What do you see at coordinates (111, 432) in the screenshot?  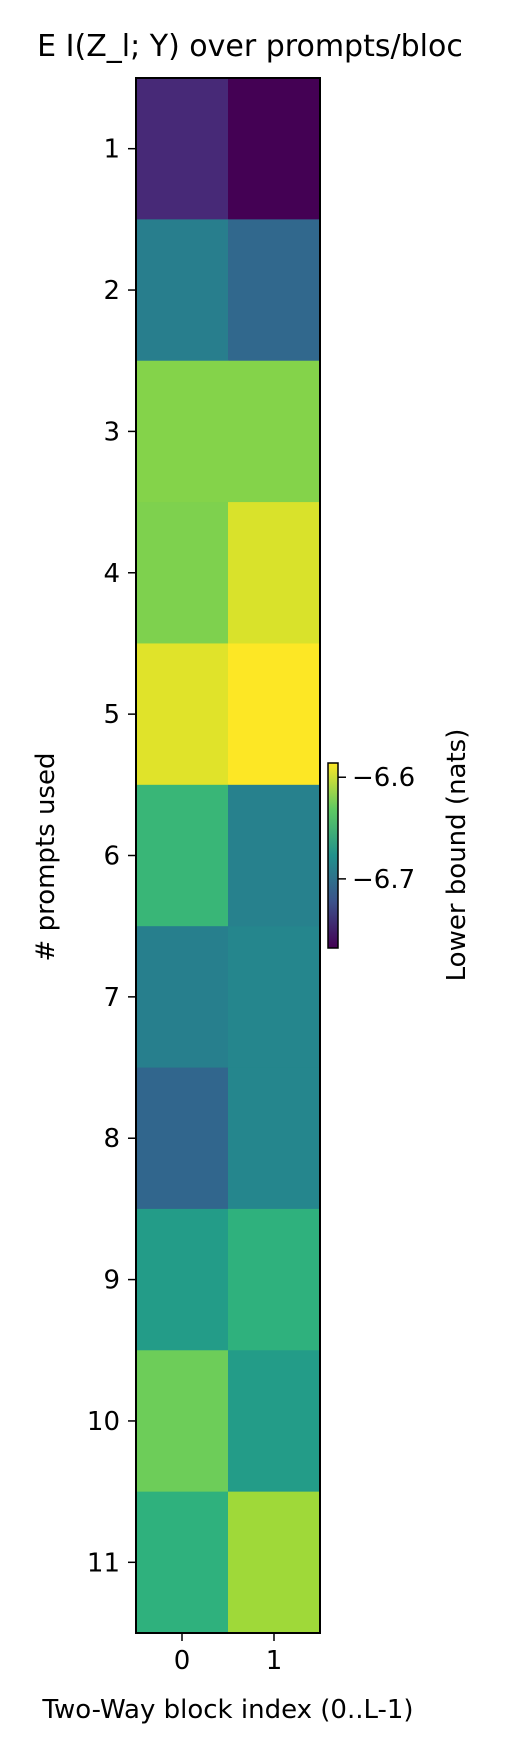 I see `y-tick-label: 3` at bounding box center [111, 432].